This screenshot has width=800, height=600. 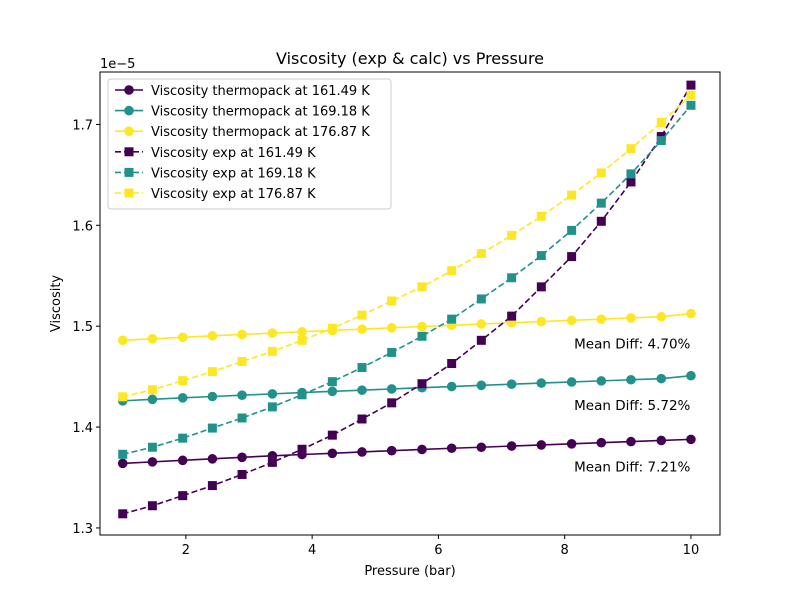 I want to click on x-tick-label: 2, so click(x=186, y=550).